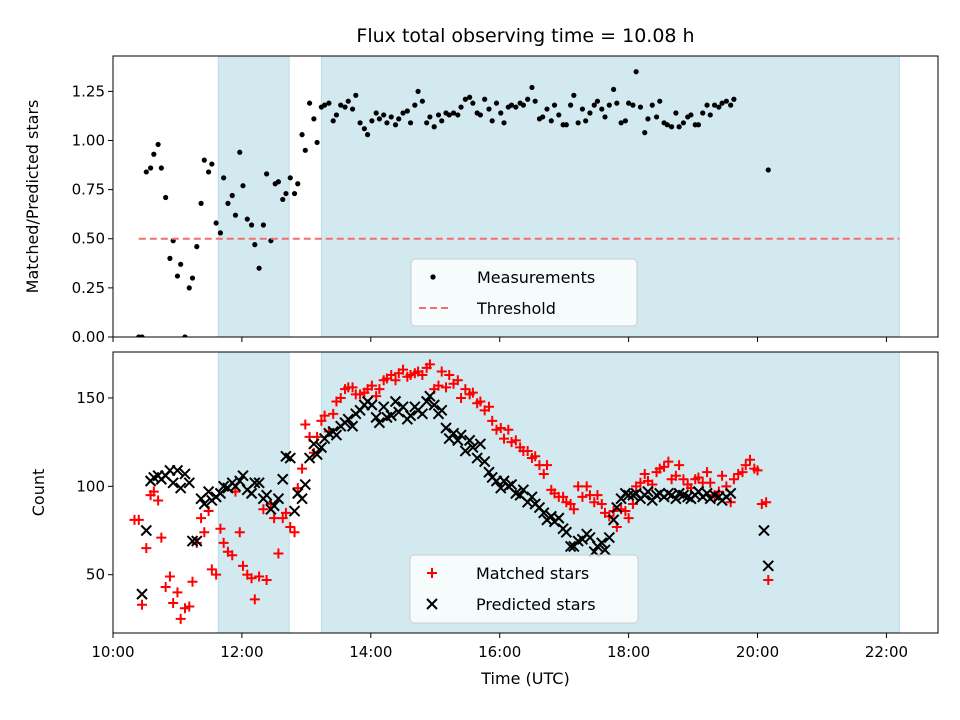 This screenshot has width=960, height=720. I want to click on x-tick-label: 14:00, so click(370, 652).